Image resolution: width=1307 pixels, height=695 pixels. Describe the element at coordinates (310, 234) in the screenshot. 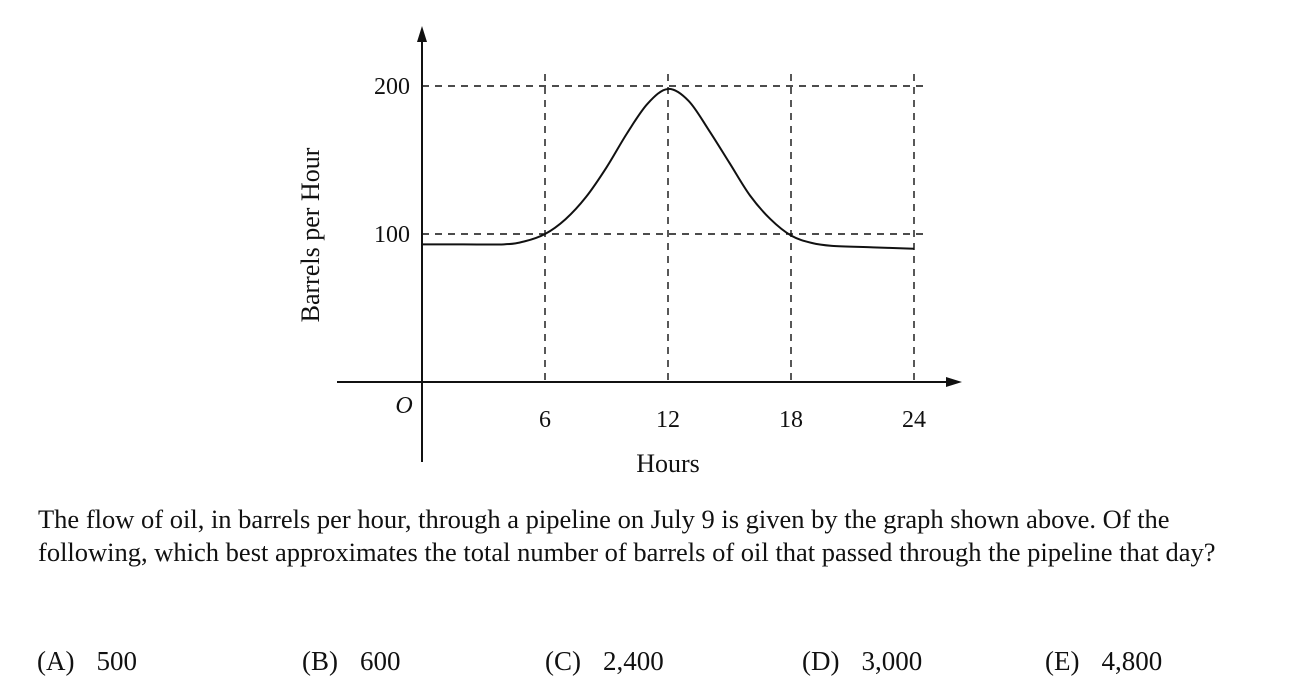

I see `y-axis-label: Barrels per Hour` at that location.